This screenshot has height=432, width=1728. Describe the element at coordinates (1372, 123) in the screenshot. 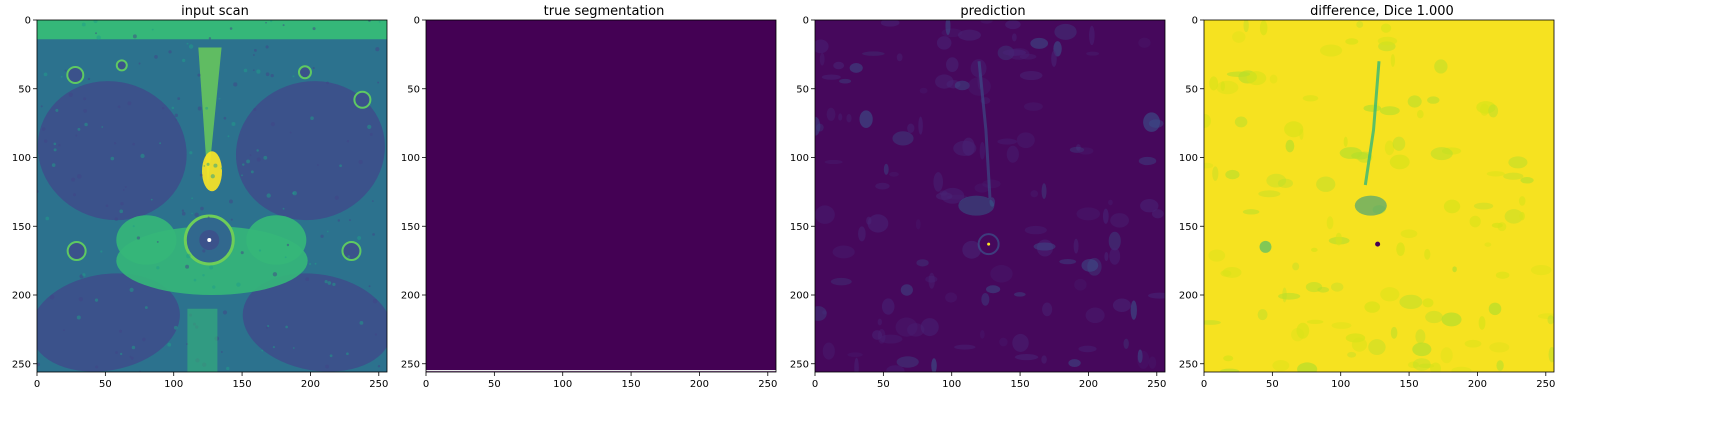

I see `structure-line` at that location.